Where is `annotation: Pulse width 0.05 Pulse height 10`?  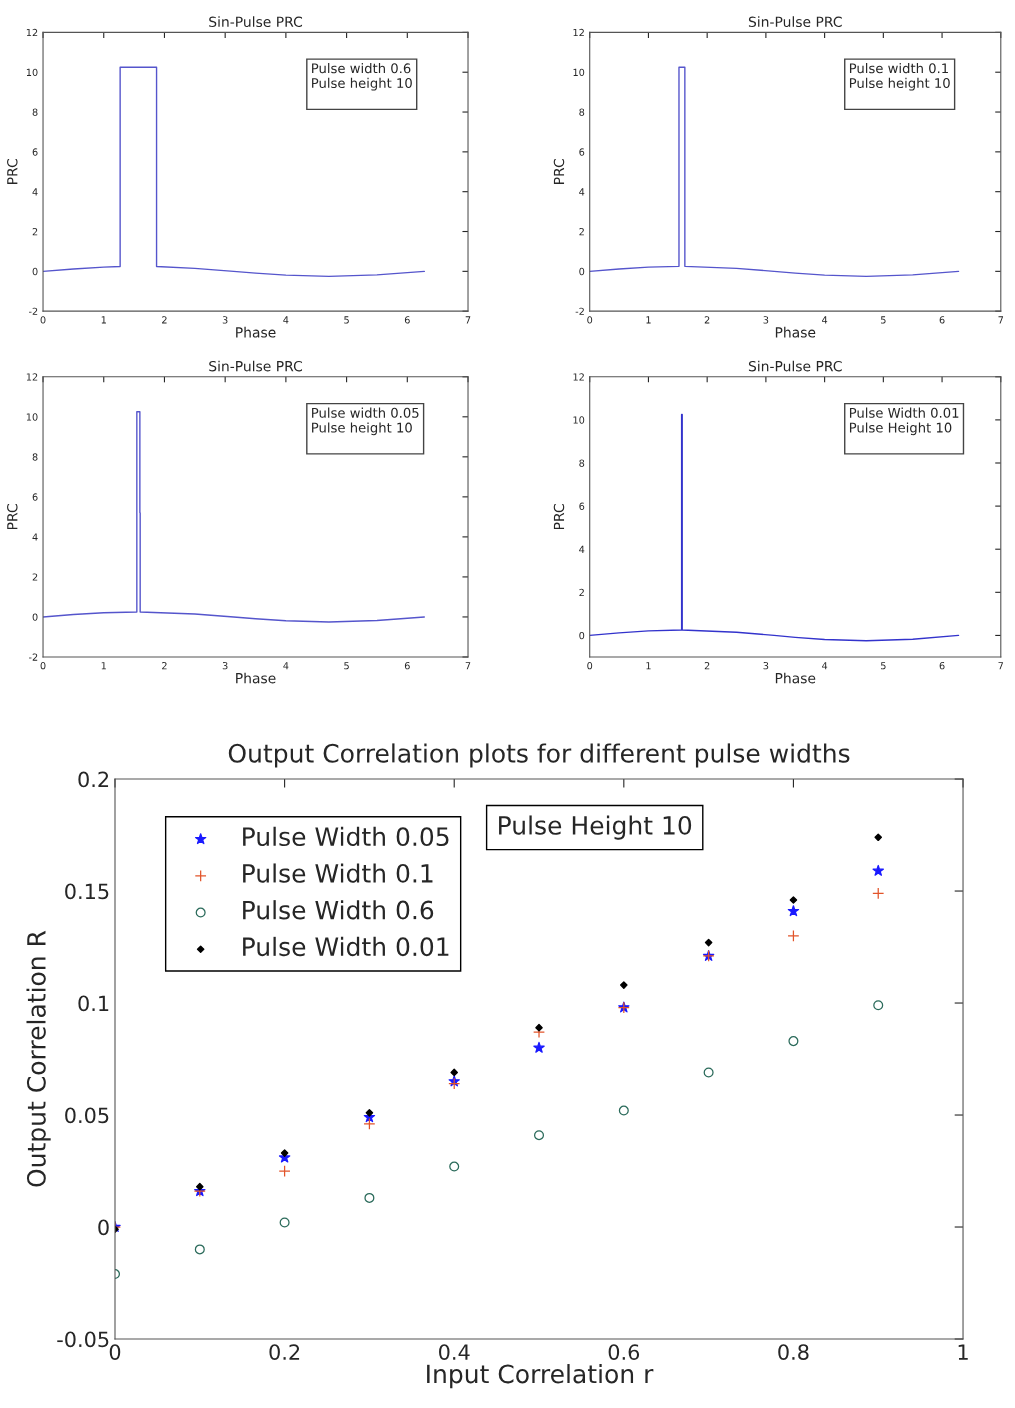 annotation: Pulse width 0.05 Pulse height 10 is located at coordinates (365, 421).